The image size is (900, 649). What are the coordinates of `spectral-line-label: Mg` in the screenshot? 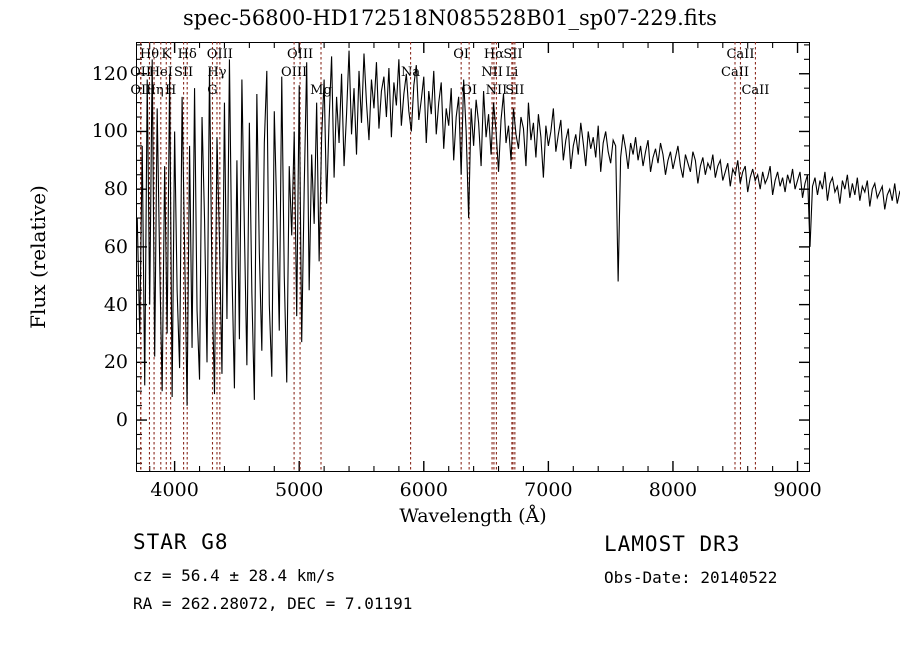 It's located at (321, 90).